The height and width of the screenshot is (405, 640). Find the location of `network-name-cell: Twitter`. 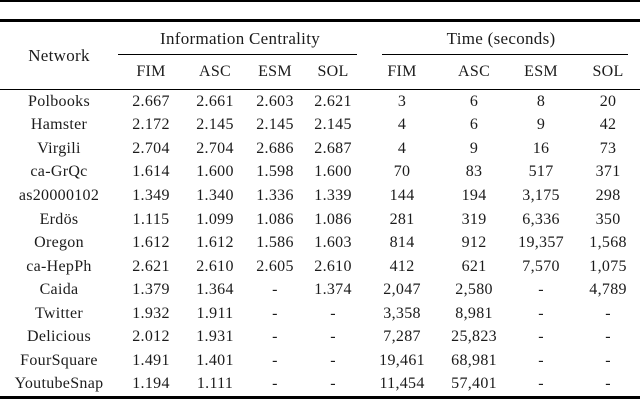

network-name-cell: Twitter is located at coordinates (59, 313).